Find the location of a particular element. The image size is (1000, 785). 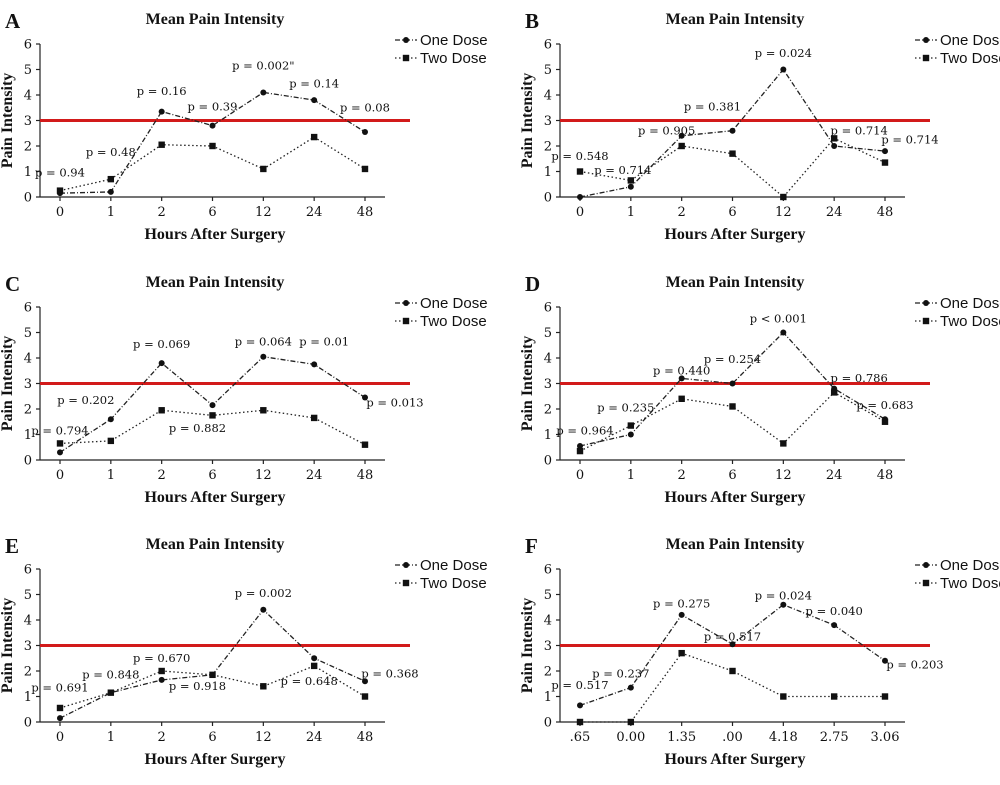

p-value-label: p = 0.069 is located at coordinates (161, 344).